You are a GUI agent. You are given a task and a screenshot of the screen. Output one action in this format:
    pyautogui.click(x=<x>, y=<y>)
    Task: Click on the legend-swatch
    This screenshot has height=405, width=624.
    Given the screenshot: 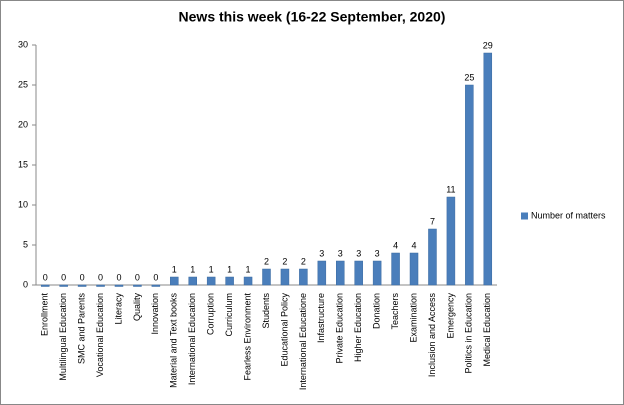 What is the action you would take?
    pyautogui.click(x=524, y=216)
    